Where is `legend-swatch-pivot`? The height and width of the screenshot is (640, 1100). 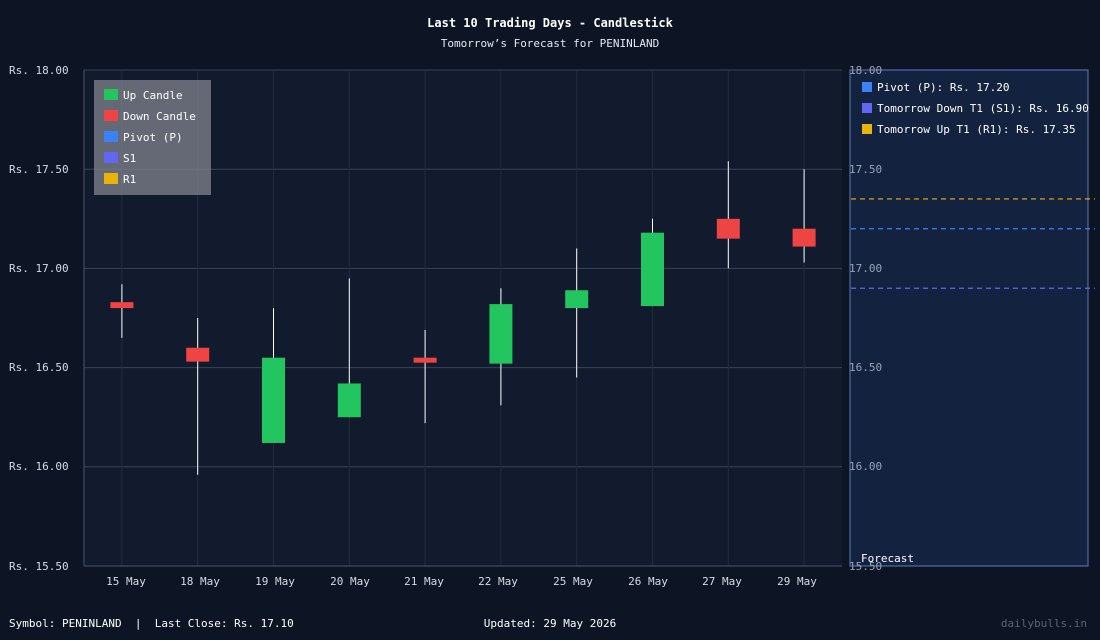 legend-swatch-pivot is located at coordinates (111, 136).